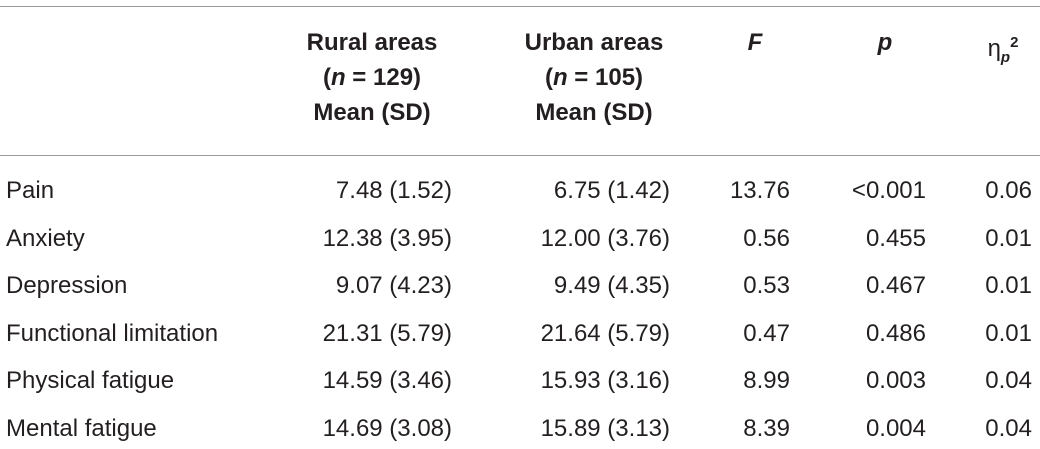  Describe the element at coordinates (605, 380) in the screenshot. I see `cell-urban: 15.93 (3.16)` at that location.